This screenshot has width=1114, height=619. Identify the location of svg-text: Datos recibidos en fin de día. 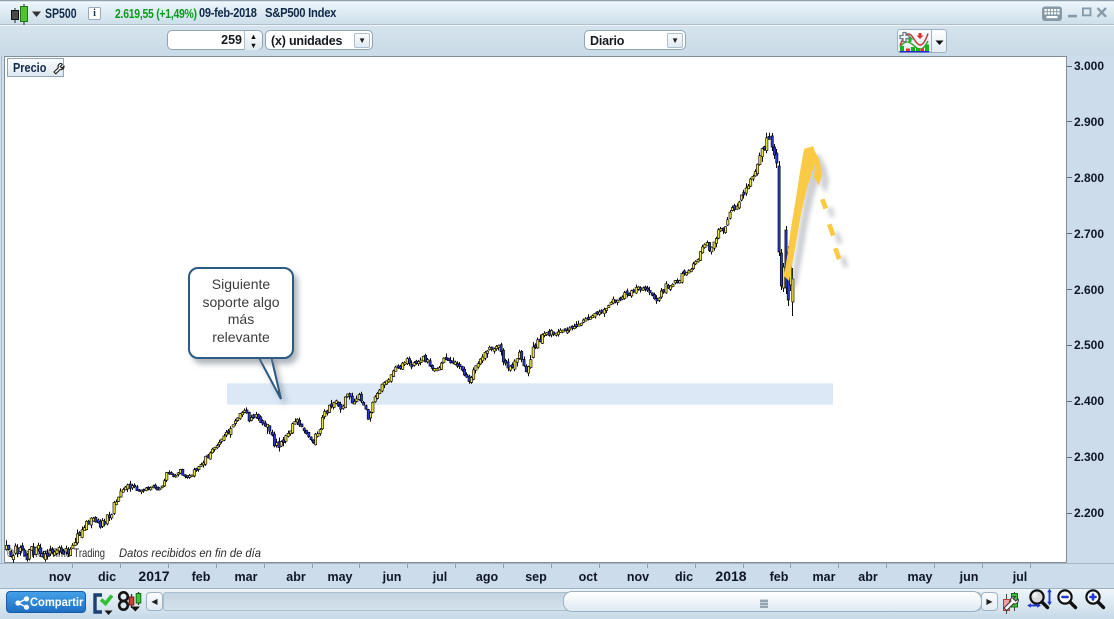
(190, 553).